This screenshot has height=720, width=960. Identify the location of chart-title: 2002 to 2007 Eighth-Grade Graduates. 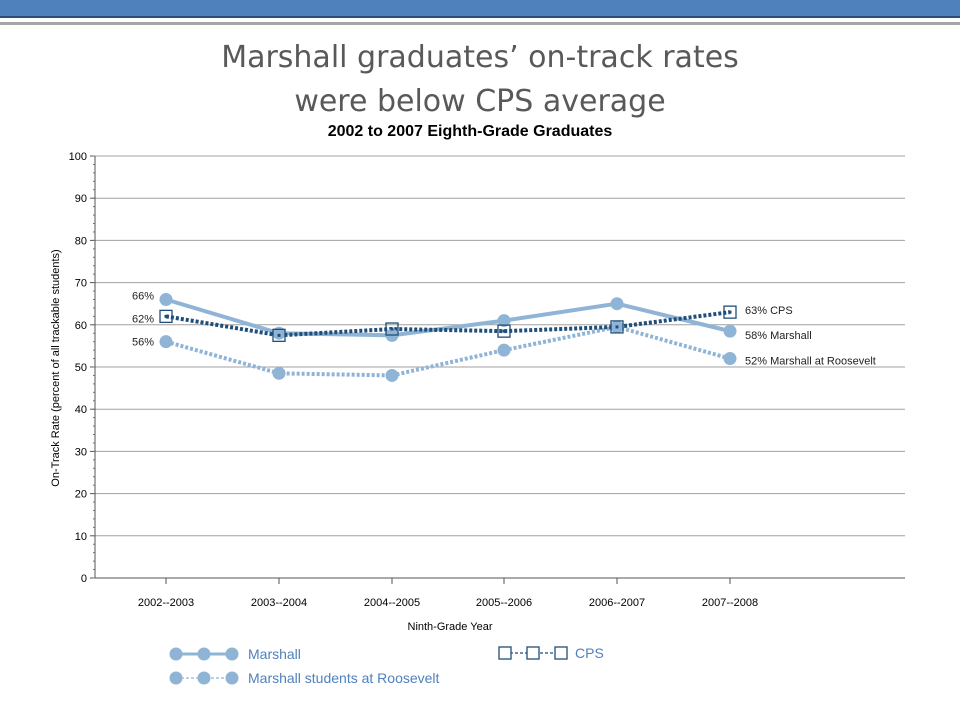
(470, 131).